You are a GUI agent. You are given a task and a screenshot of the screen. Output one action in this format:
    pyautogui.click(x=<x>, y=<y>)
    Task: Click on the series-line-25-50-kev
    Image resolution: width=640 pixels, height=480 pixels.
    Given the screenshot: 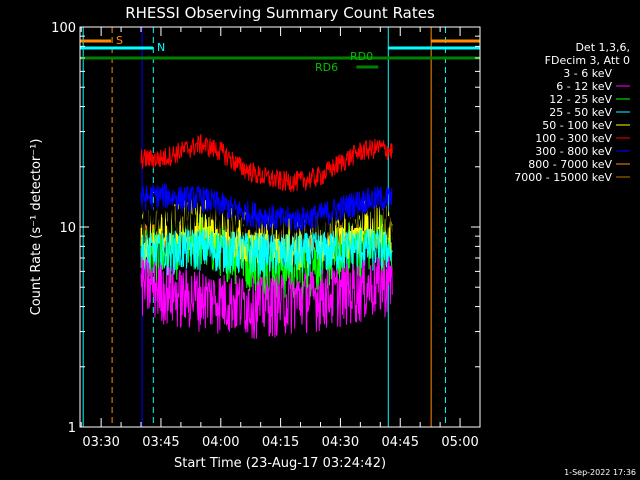 What is the action you would take?
    pyautogui.click(x=266, y=253)
    